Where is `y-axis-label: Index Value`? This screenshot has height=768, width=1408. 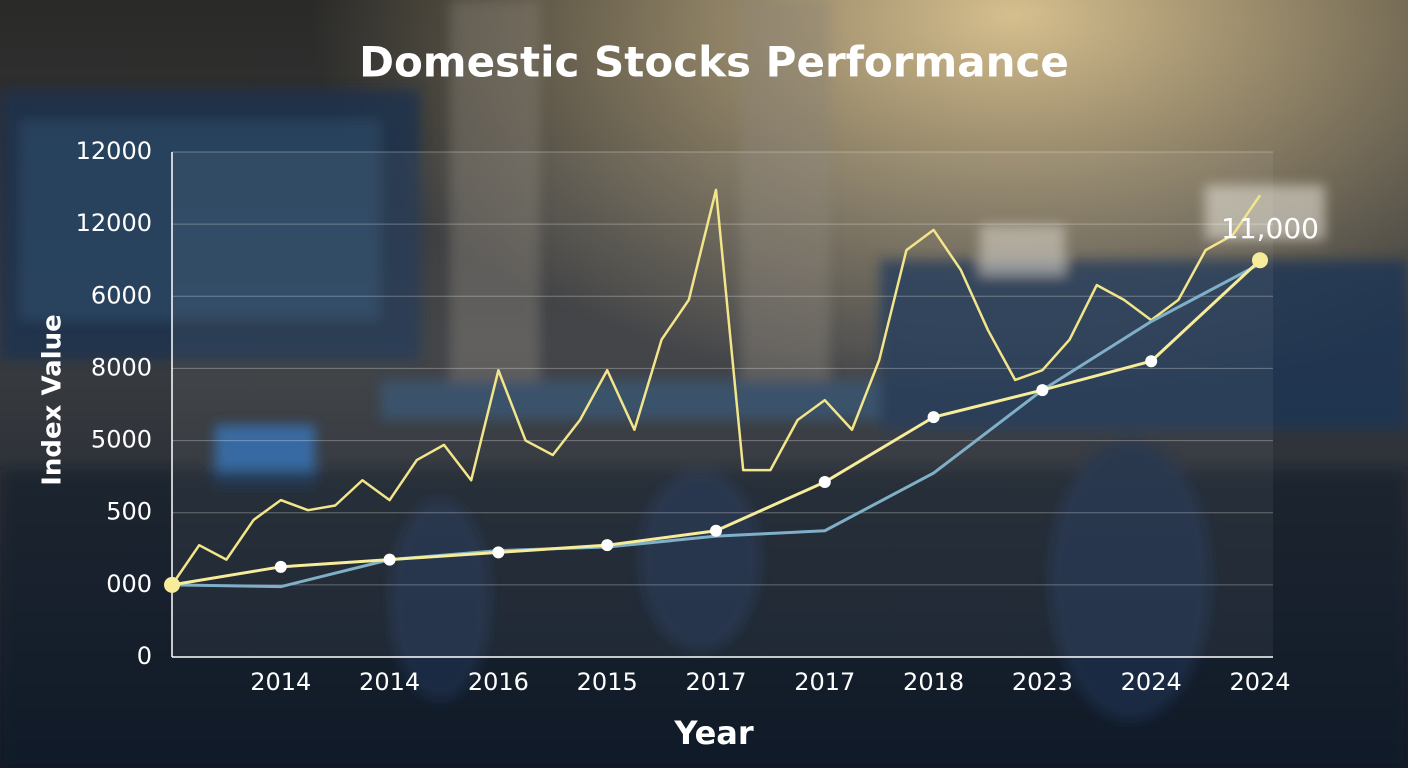 y-axis-label: Index Value is located at coordinates (53, 400).